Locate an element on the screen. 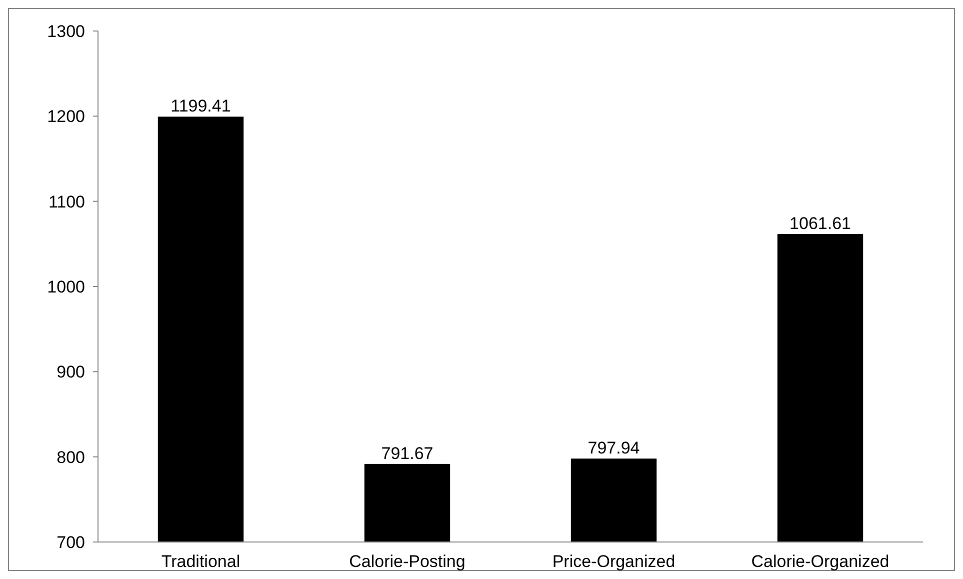 The height and width of the screenshot is (579, 963). data-label: 1199.41 is located at coordinates (200, 106).